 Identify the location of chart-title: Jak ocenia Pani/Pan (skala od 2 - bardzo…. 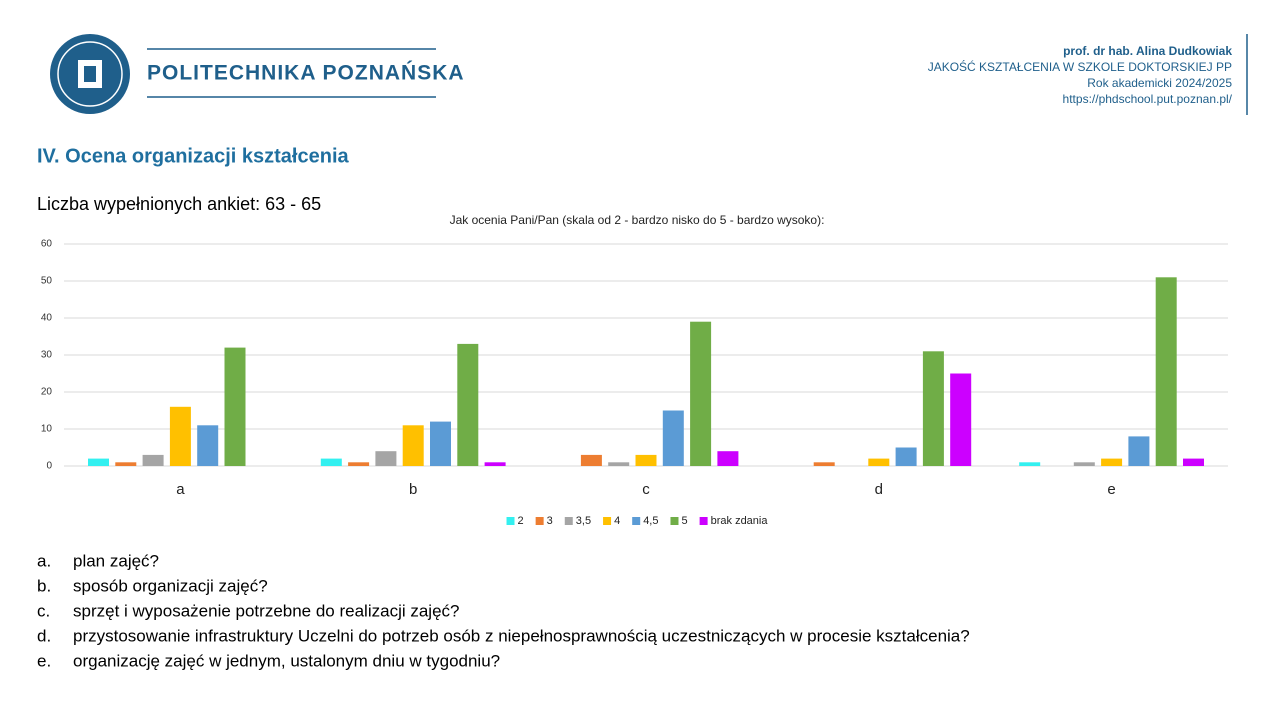
(637, 220).